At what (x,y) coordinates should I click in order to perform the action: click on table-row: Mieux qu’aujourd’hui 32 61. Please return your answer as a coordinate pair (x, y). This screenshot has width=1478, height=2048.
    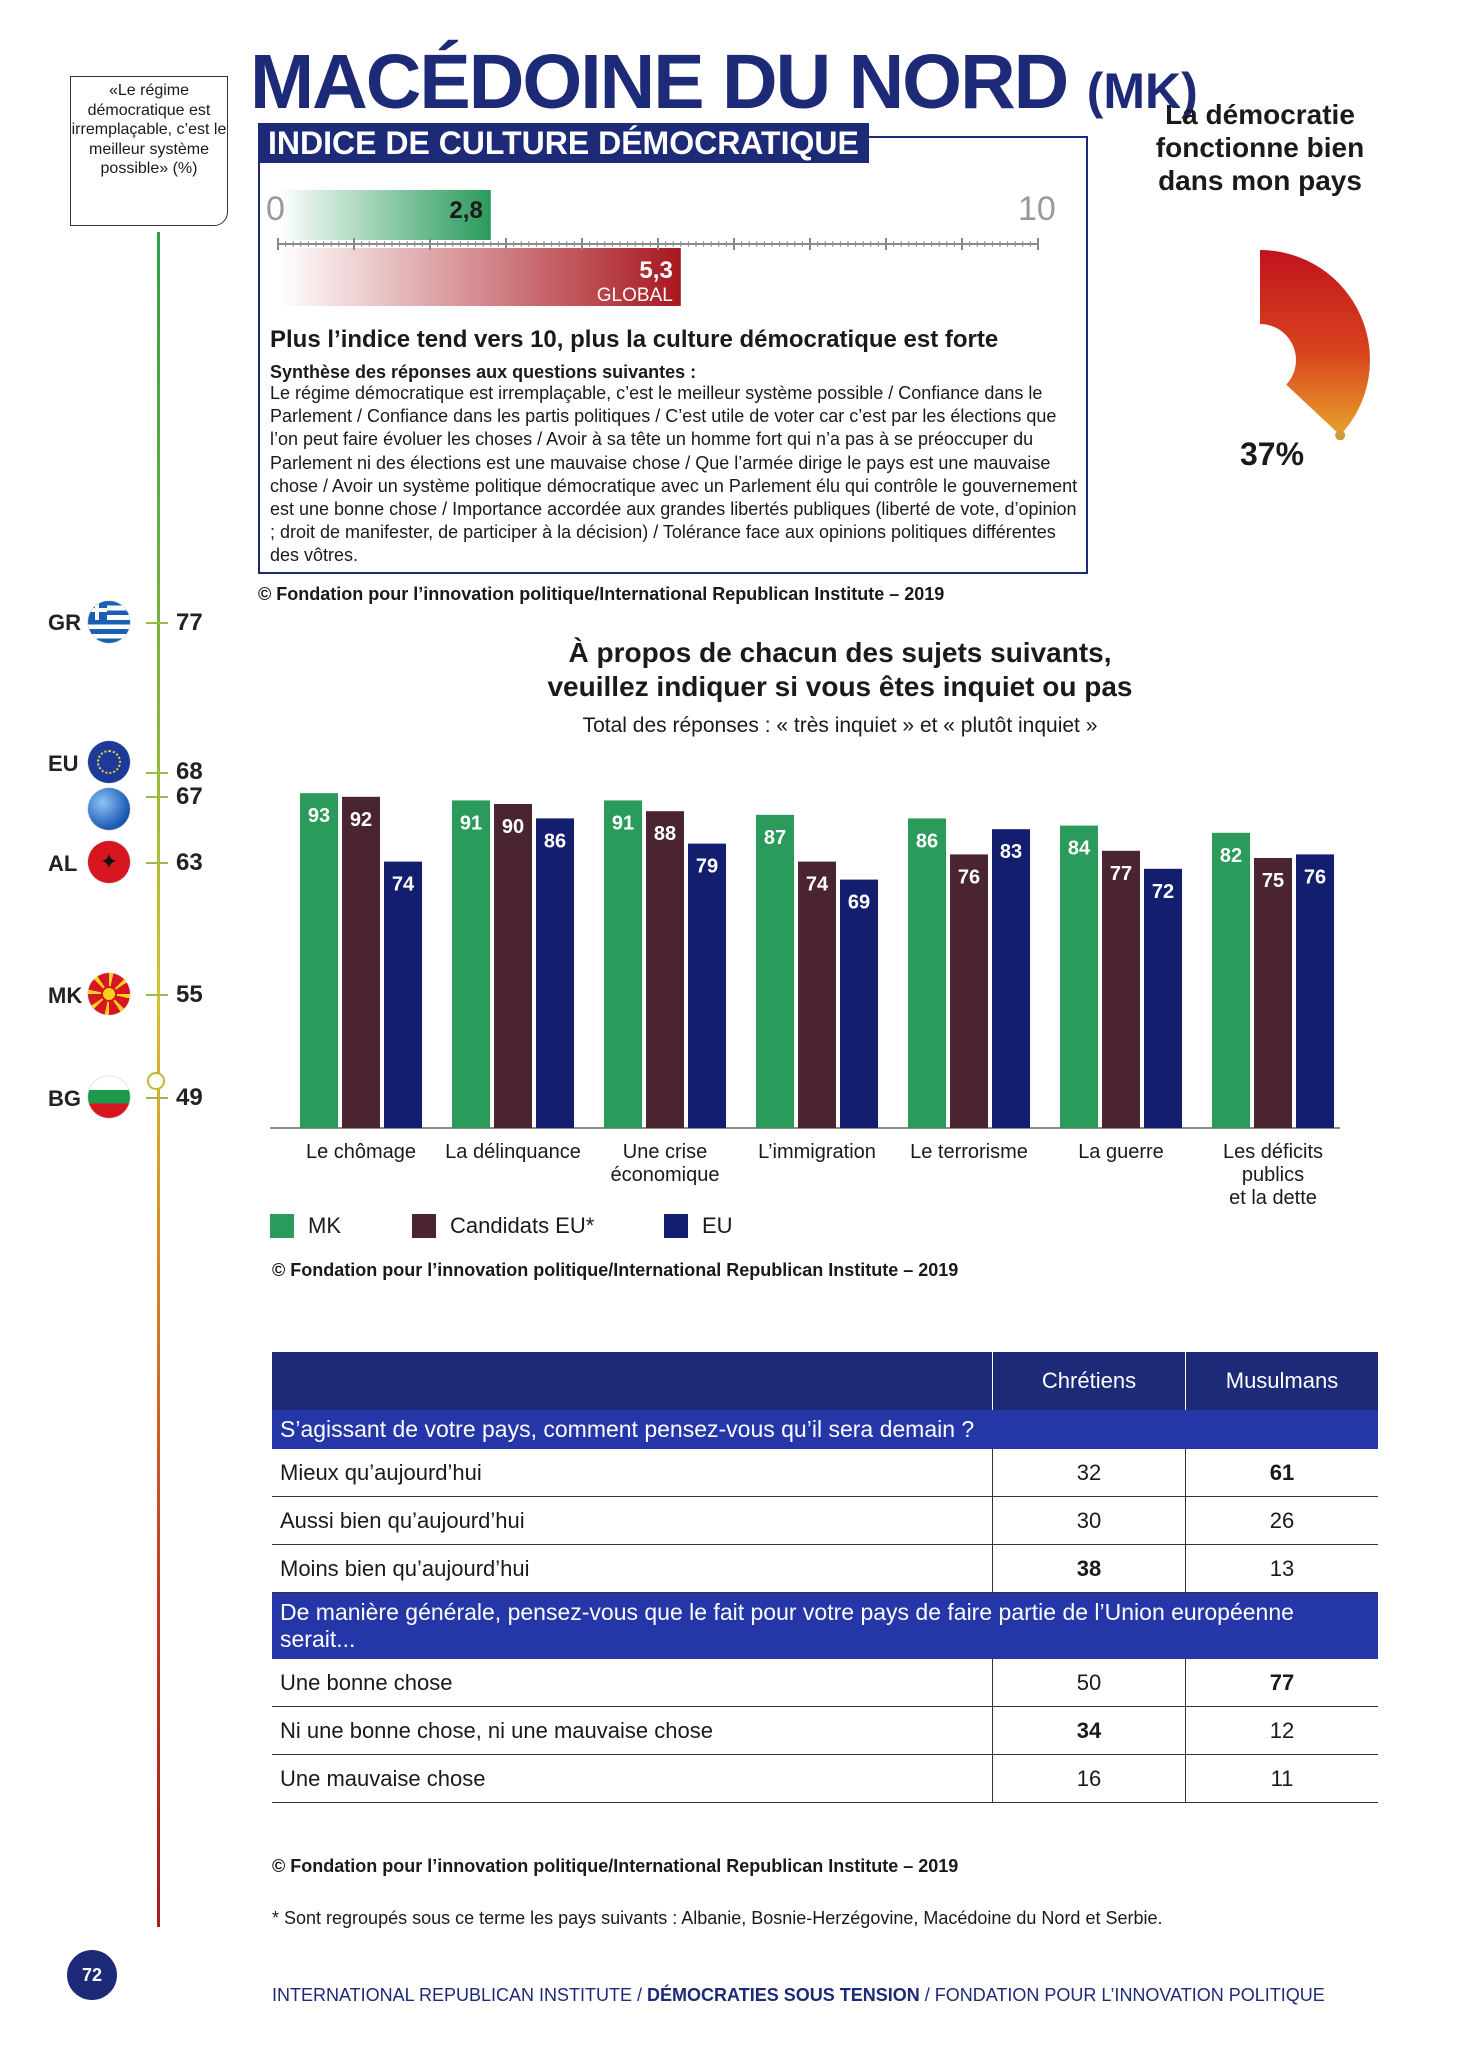
    Looking at the image, I should click on (825, 1473).